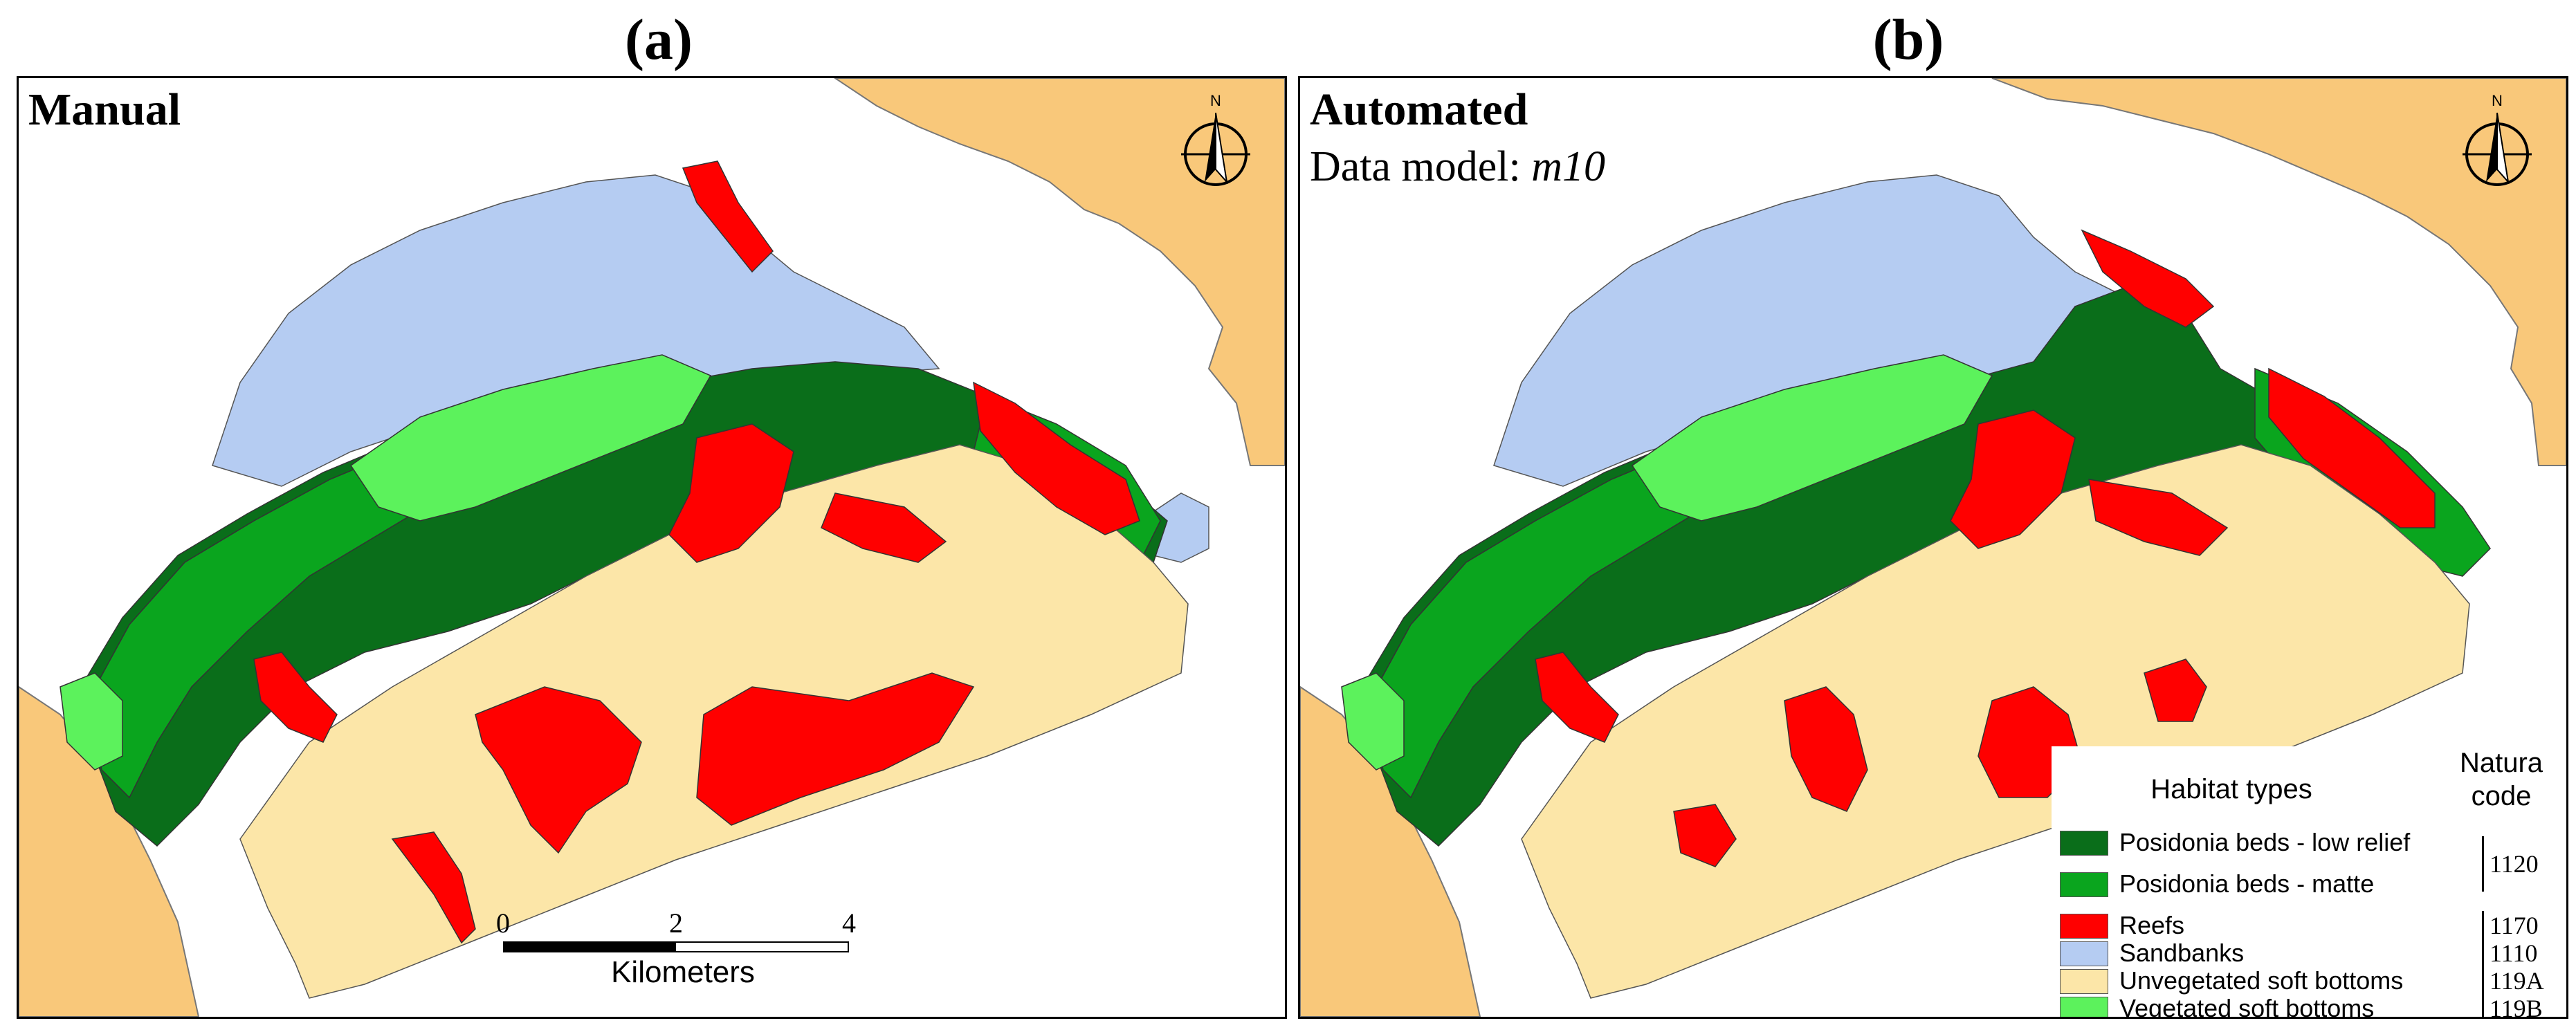 The height and width of the screenshot is (1032, 2576). Describe the element at coordinates (2247, 883) in the screenshot. I see `legend-label: Posidonia beds - matte` at that location.